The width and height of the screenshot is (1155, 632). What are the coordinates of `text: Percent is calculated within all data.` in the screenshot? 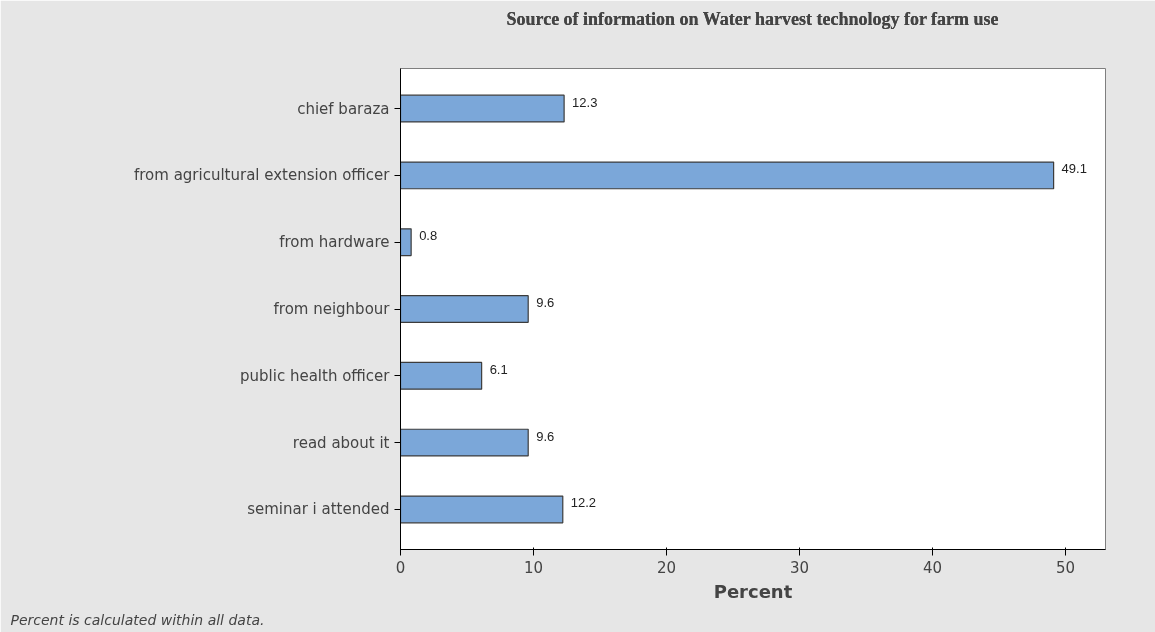 It's located at (137, 619).